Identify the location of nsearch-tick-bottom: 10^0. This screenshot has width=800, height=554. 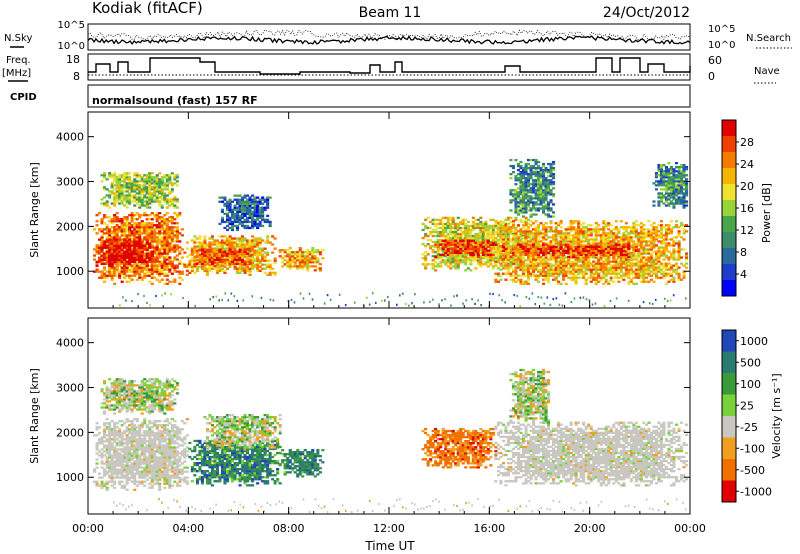
(721, 45).